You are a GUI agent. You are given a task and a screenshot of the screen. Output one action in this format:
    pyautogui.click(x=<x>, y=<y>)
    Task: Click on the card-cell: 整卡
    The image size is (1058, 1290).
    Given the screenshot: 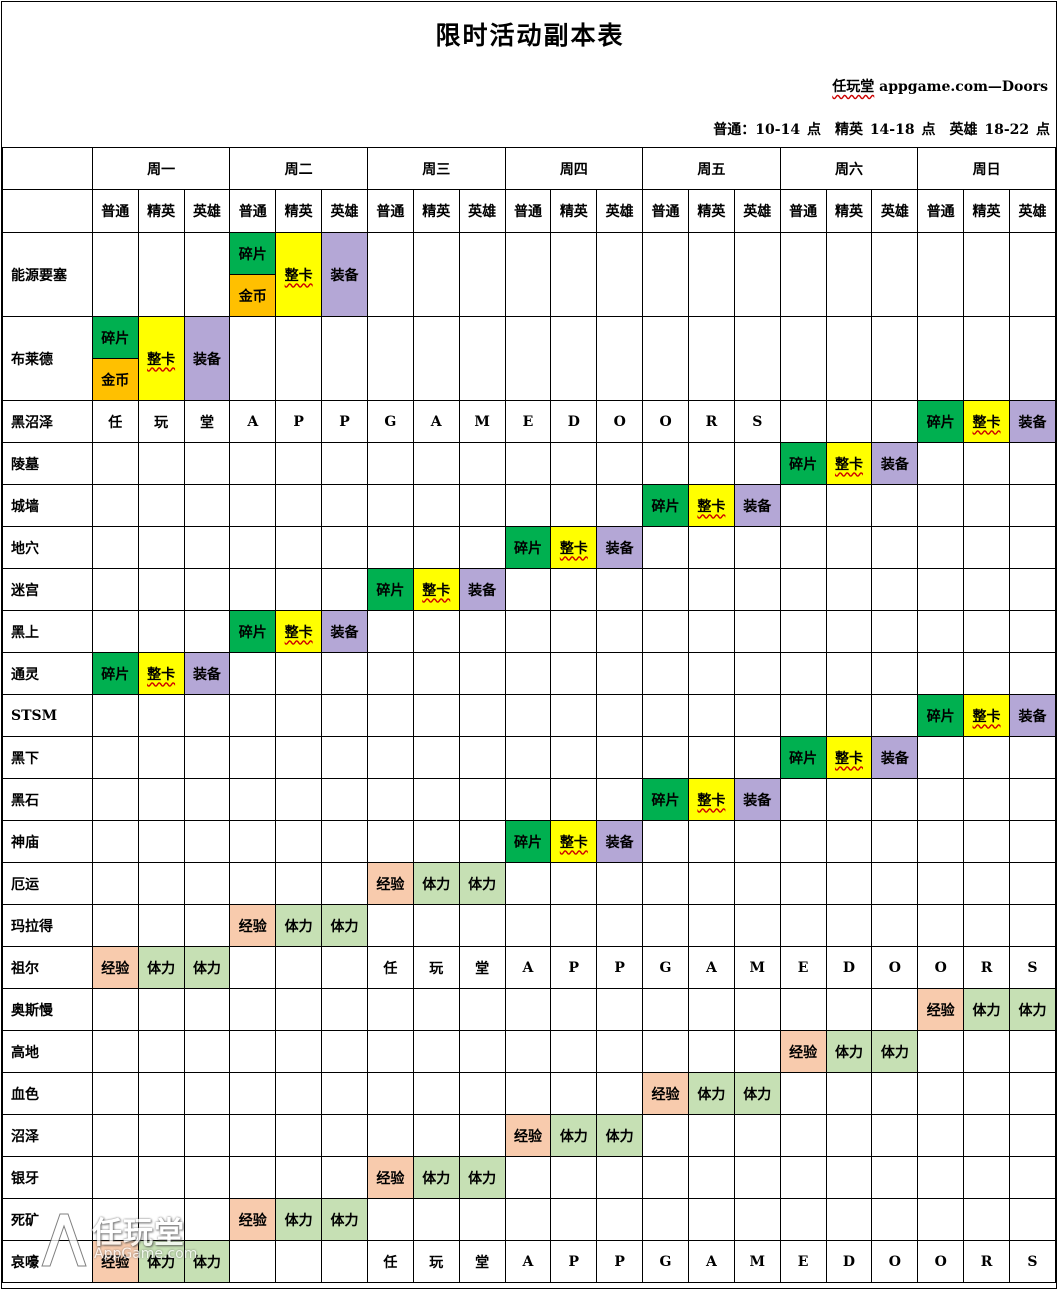 What is the action you would take?
    pyautogui.click(x=574, y=841)
    